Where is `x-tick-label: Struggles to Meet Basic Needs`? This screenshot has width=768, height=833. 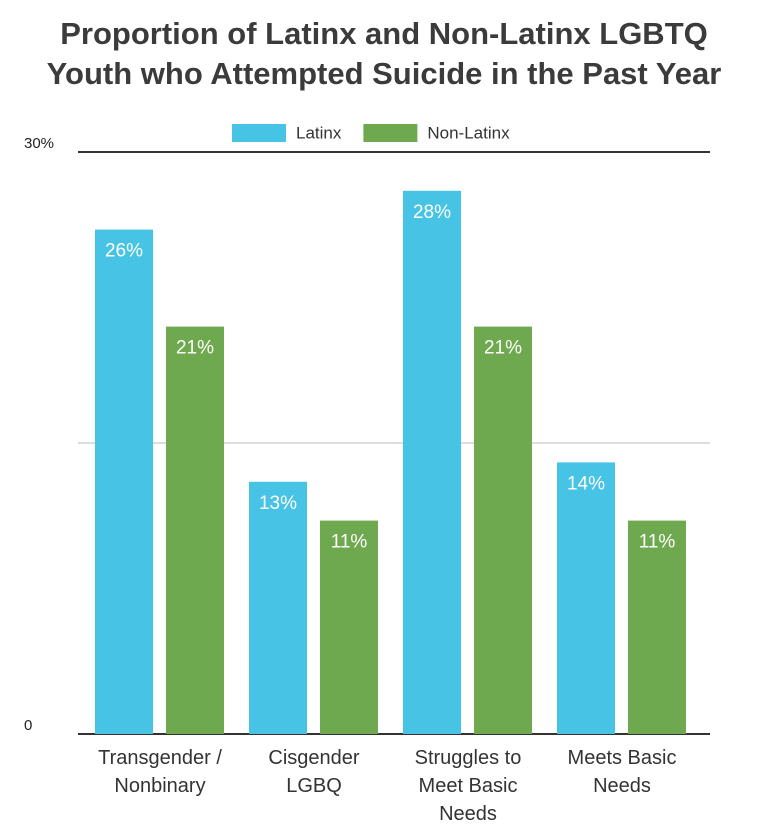 x-tick-label: Struggles to Meet Basic Needs is located at coordinates (468, 786).